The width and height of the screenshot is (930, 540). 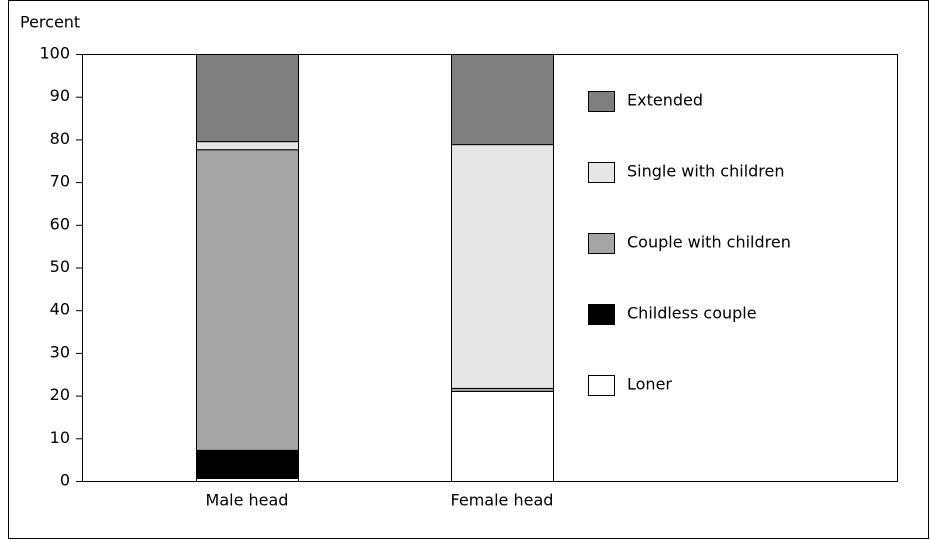 I want to click on legend-label: Couple with children, so click(x=709, y=242).